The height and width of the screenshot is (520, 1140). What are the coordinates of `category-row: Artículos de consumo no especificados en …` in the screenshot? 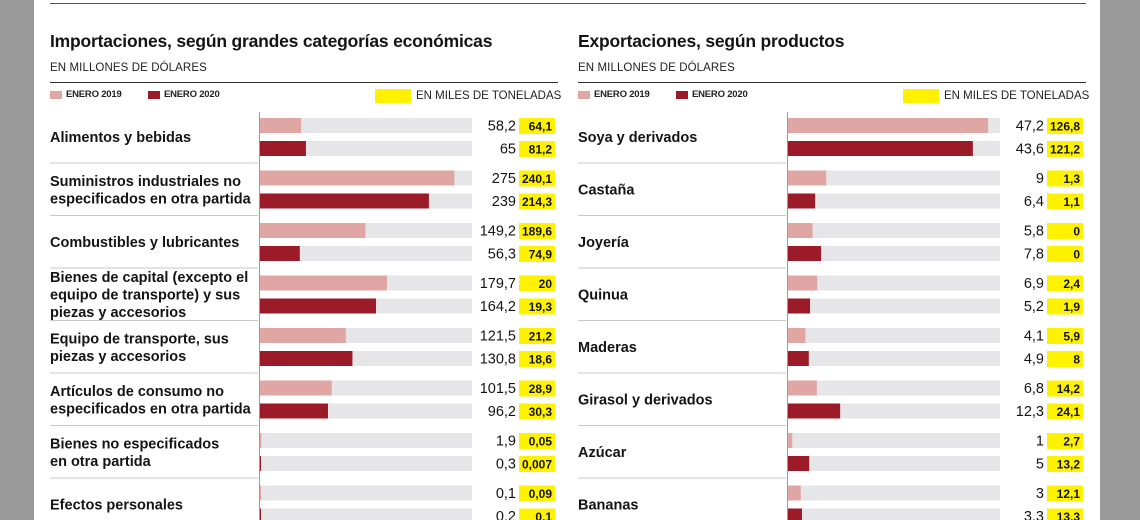 It's located at (302, 403).